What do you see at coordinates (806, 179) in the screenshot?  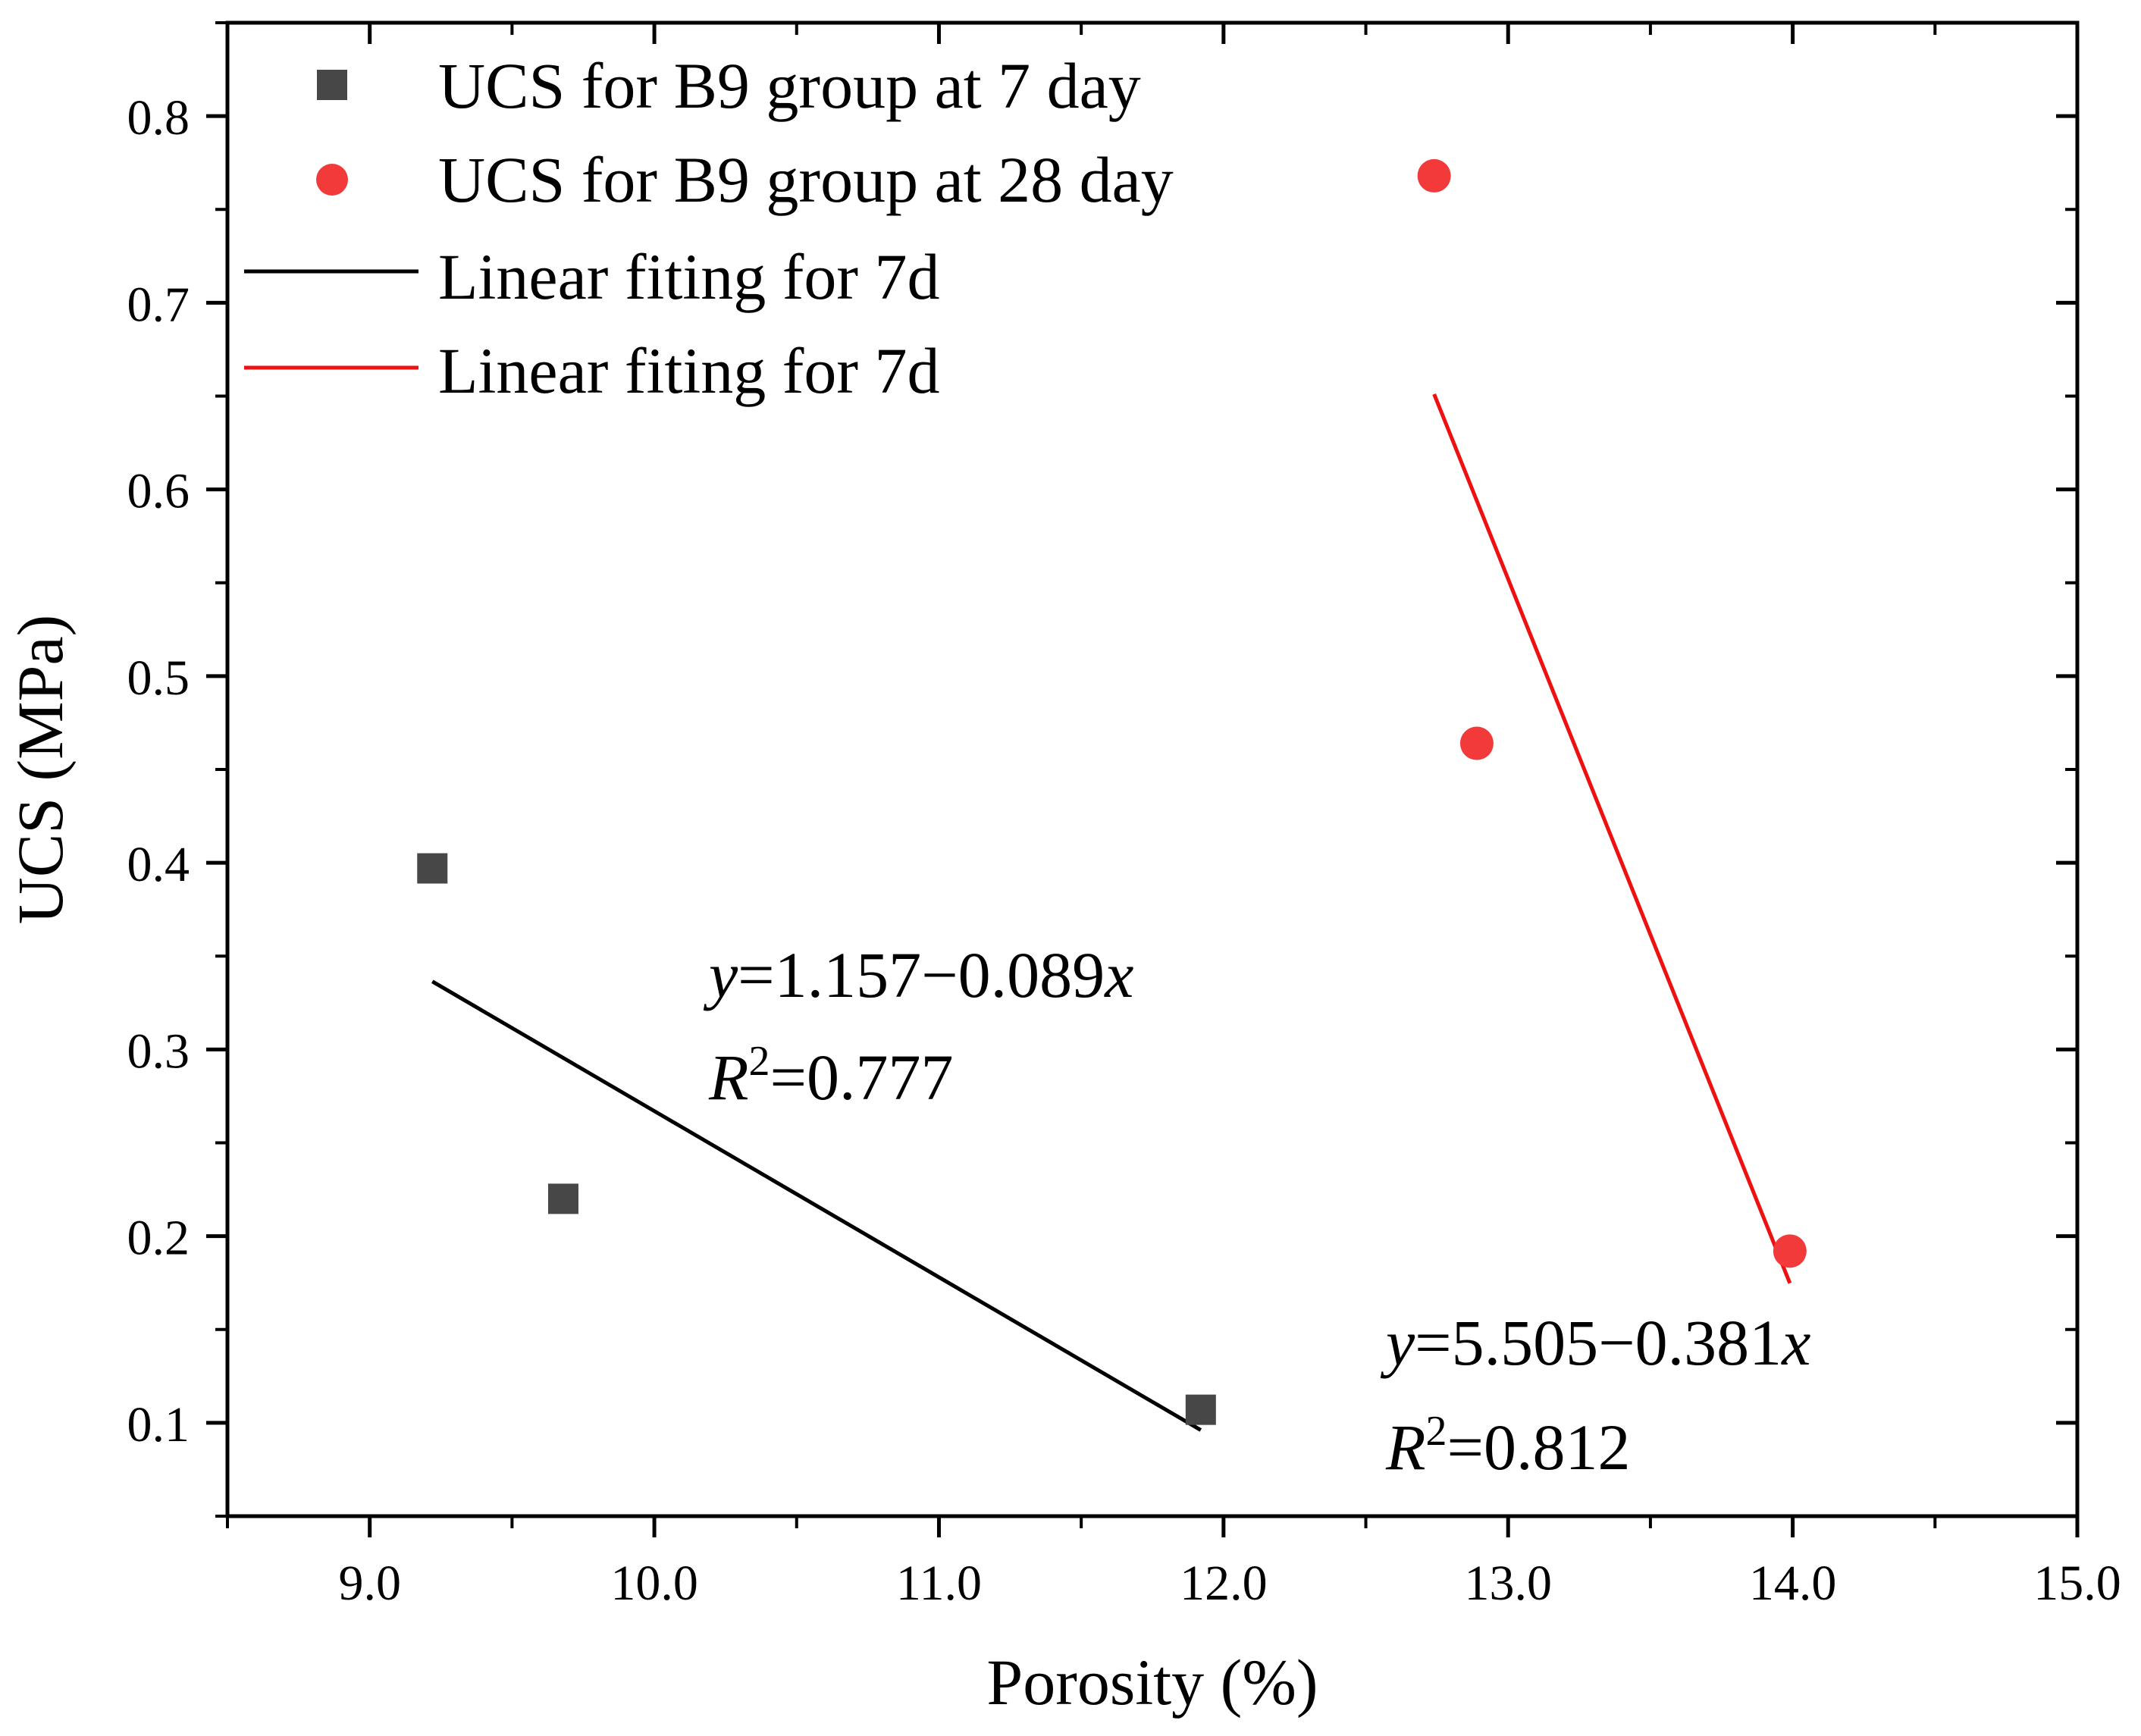 I see `legend-label-28-day: UCS for B9 group at 28 day` at bounding box center [806, 179].